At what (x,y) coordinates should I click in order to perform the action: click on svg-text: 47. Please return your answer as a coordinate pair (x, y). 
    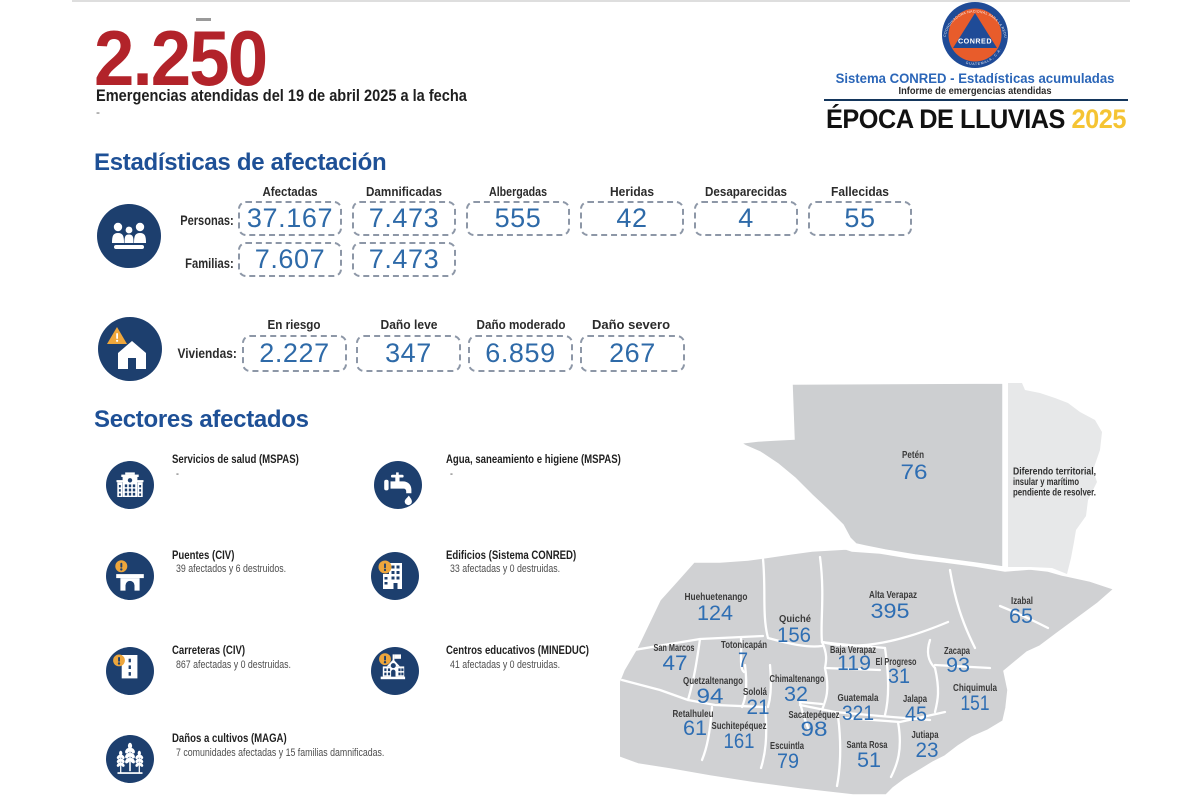
    Looking at the image, I should click on (675, 663).